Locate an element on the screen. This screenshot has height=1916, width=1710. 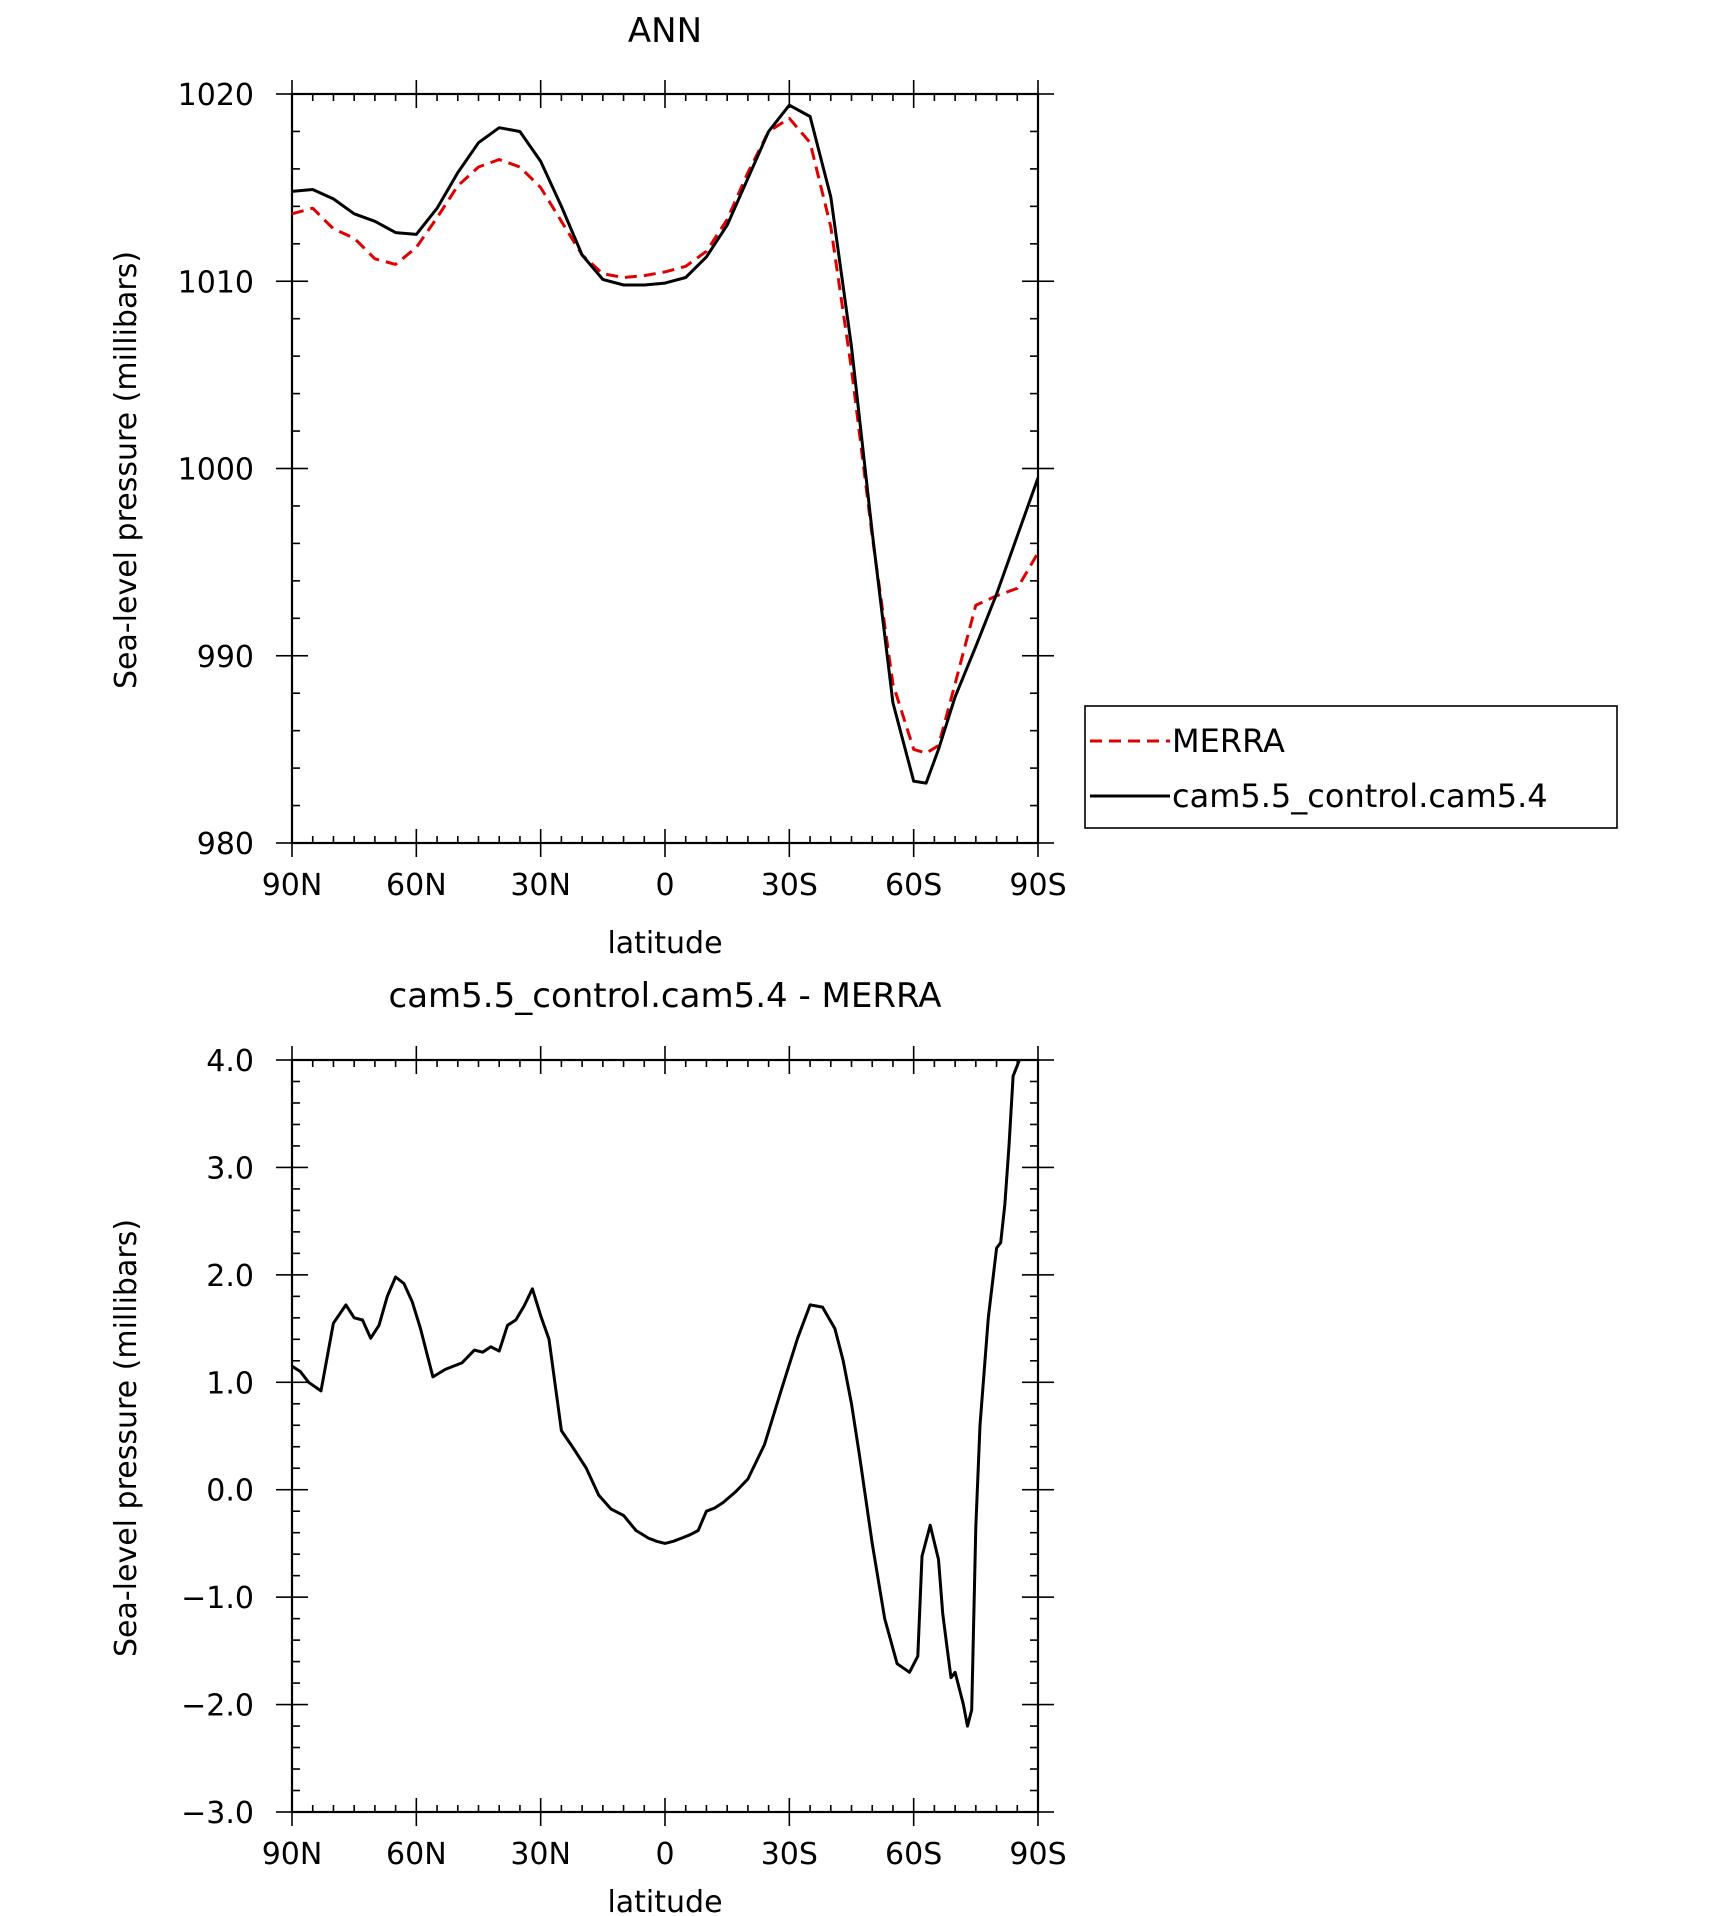
chart-top-x-tick-label: 90S is located at coordinates (1037, 885).